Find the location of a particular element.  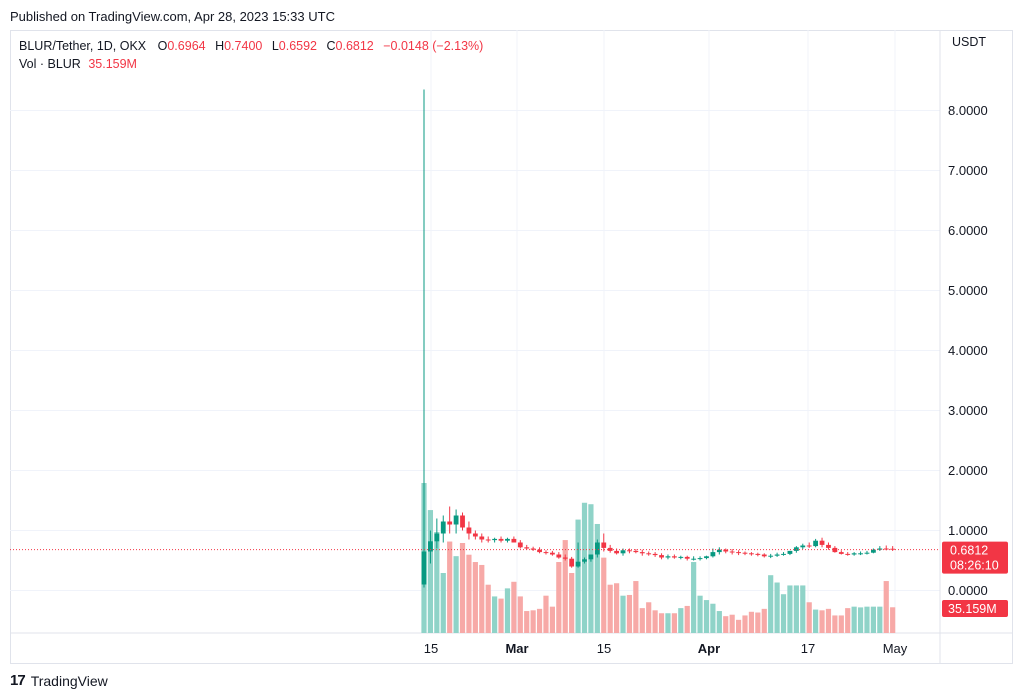

change-value: −0.0148 (−2.13%) is located at coordinates (433, 46).